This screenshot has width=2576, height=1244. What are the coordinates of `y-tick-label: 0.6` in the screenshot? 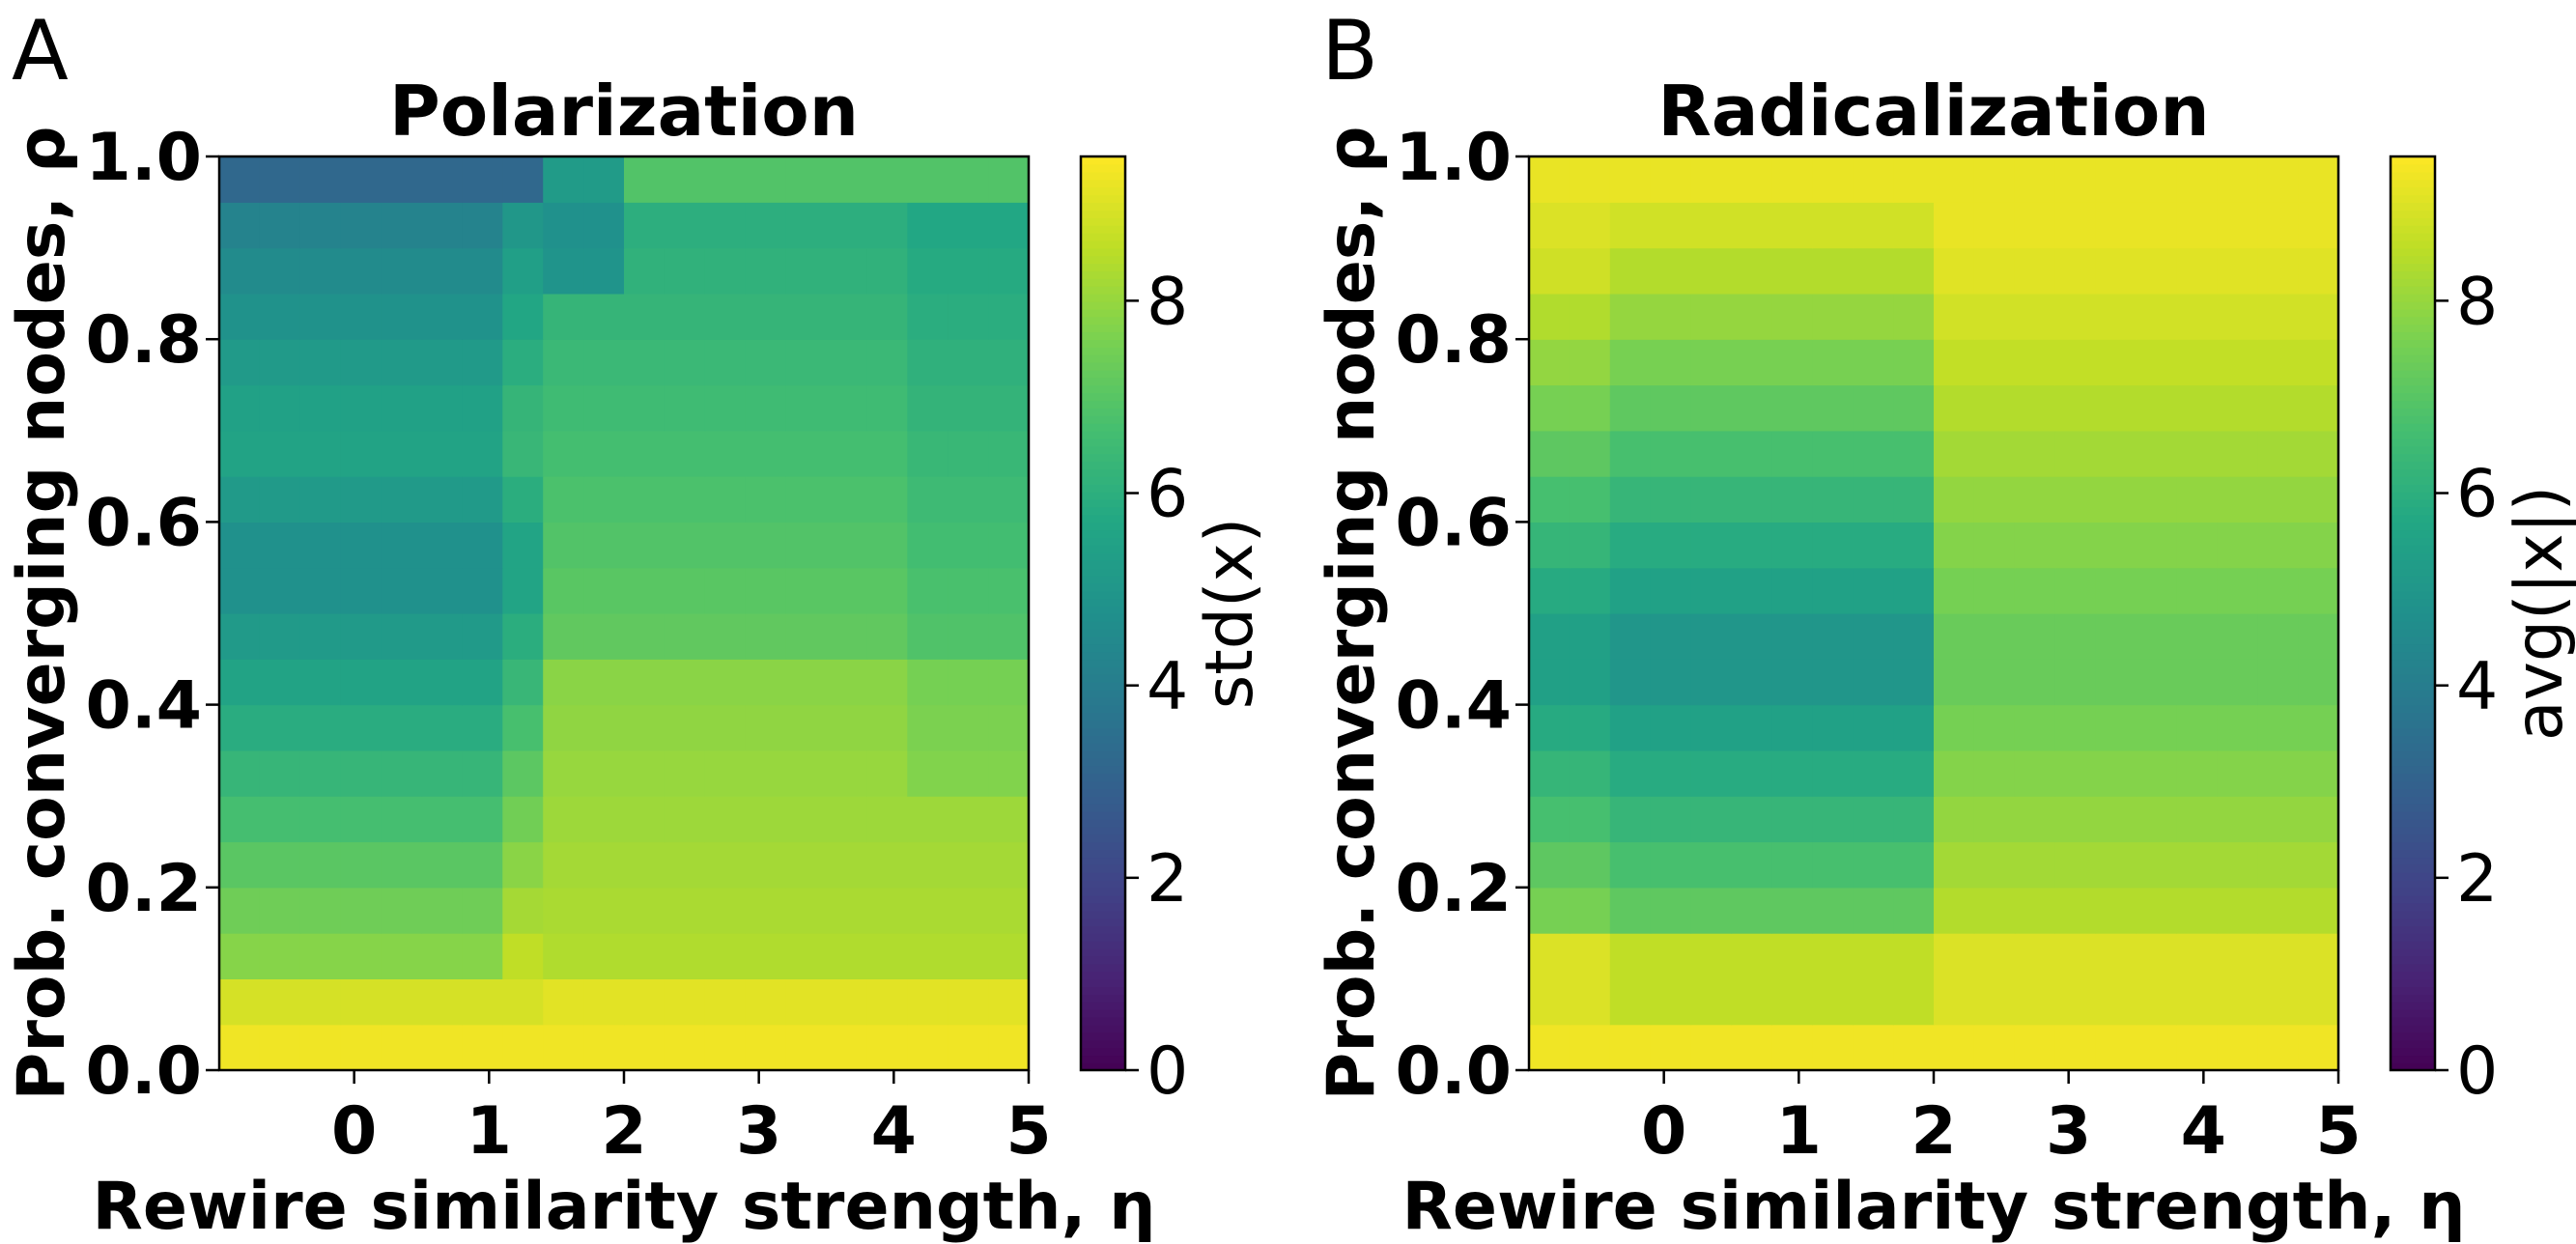 It's located at (1454, 523).